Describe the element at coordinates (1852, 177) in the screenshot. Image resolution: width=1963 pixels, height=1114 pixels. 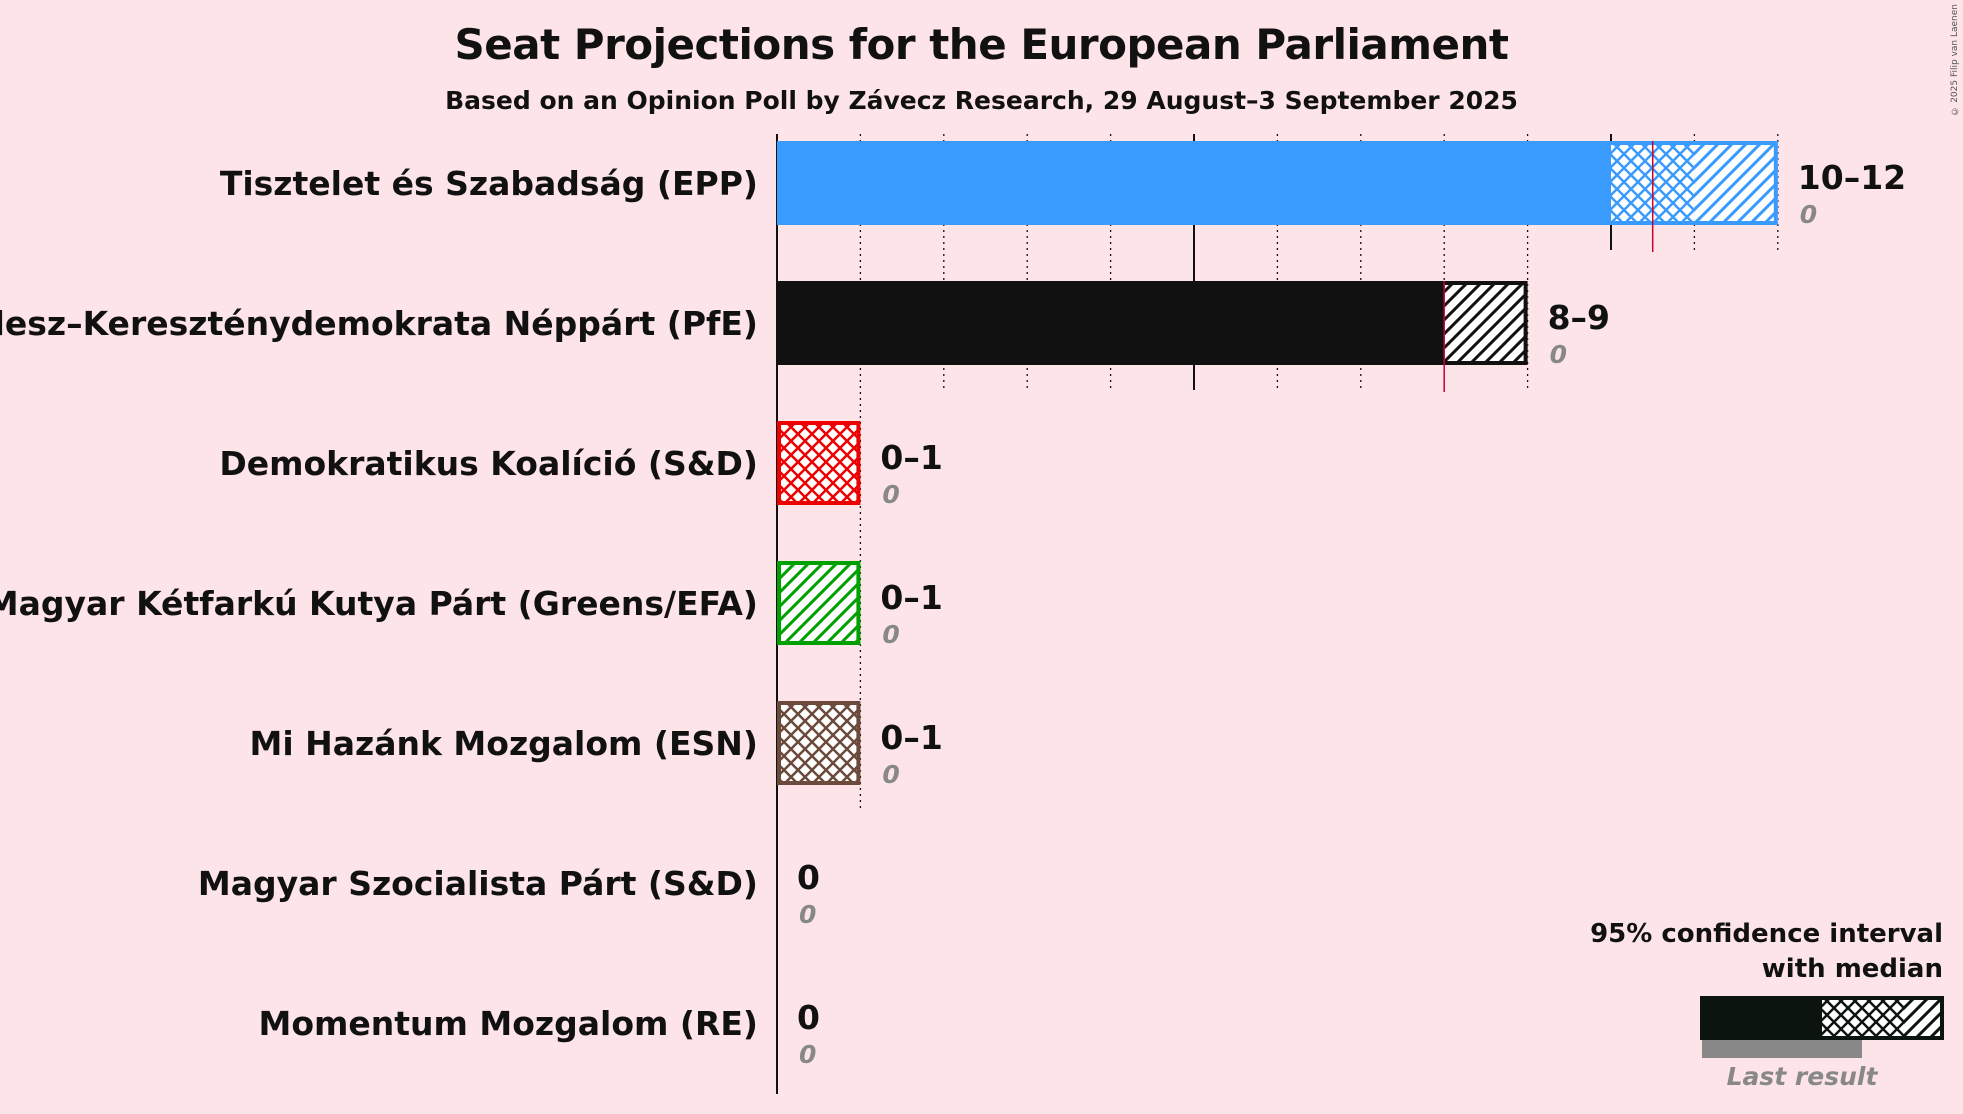
I see `range-label: 10–12` at that location.